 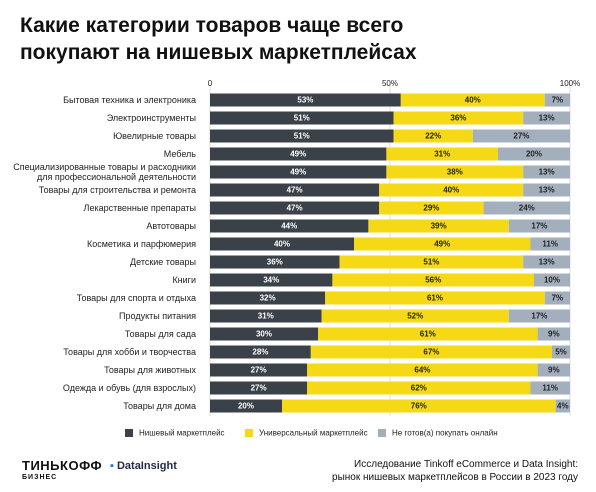 What do you see at coordinates (313, 433) in the screenshot?
I see `legend-label: Универсальный маркетплейс` at bounding box center [313, 433].